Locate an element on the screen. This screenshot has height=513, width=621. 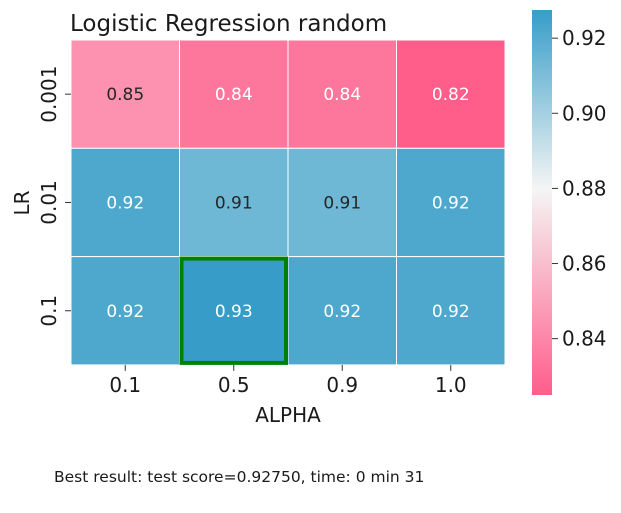
y-tick-label: 0.01 is located at coordinates (49, 202).